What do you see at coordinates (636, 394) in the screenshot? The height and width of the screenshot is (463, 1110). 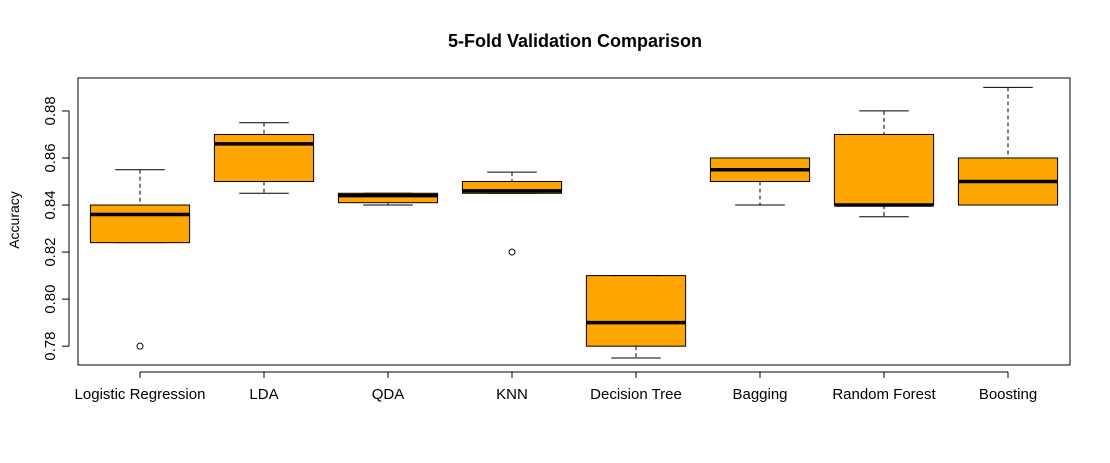 I see `x-tick-label: Decision Tree` at bounding box center [636, 394].